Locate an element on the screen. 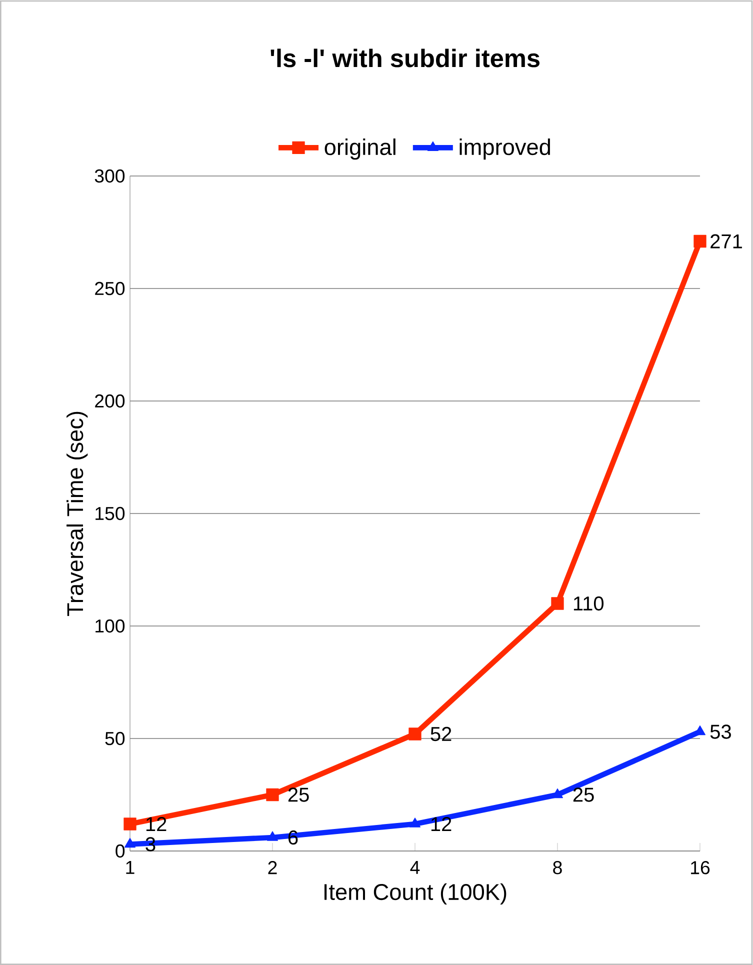  legend-label: original is located at coordinates (360, 149).